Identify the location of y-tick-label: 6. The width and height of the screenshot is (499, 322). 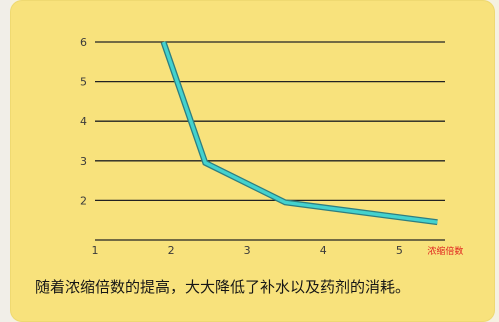
(83, 42).